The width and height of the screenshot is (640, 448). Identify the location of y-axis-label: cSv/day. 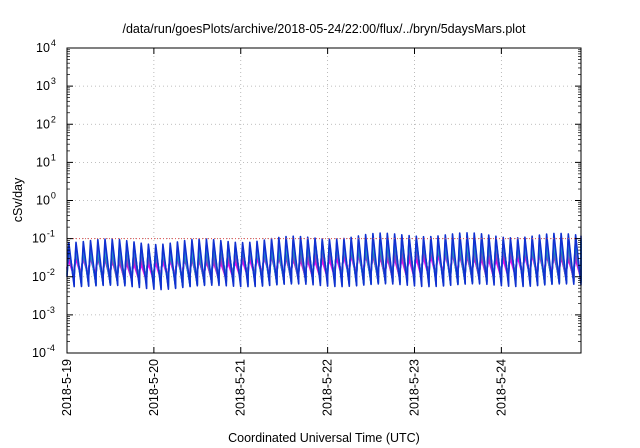
(18, 199).